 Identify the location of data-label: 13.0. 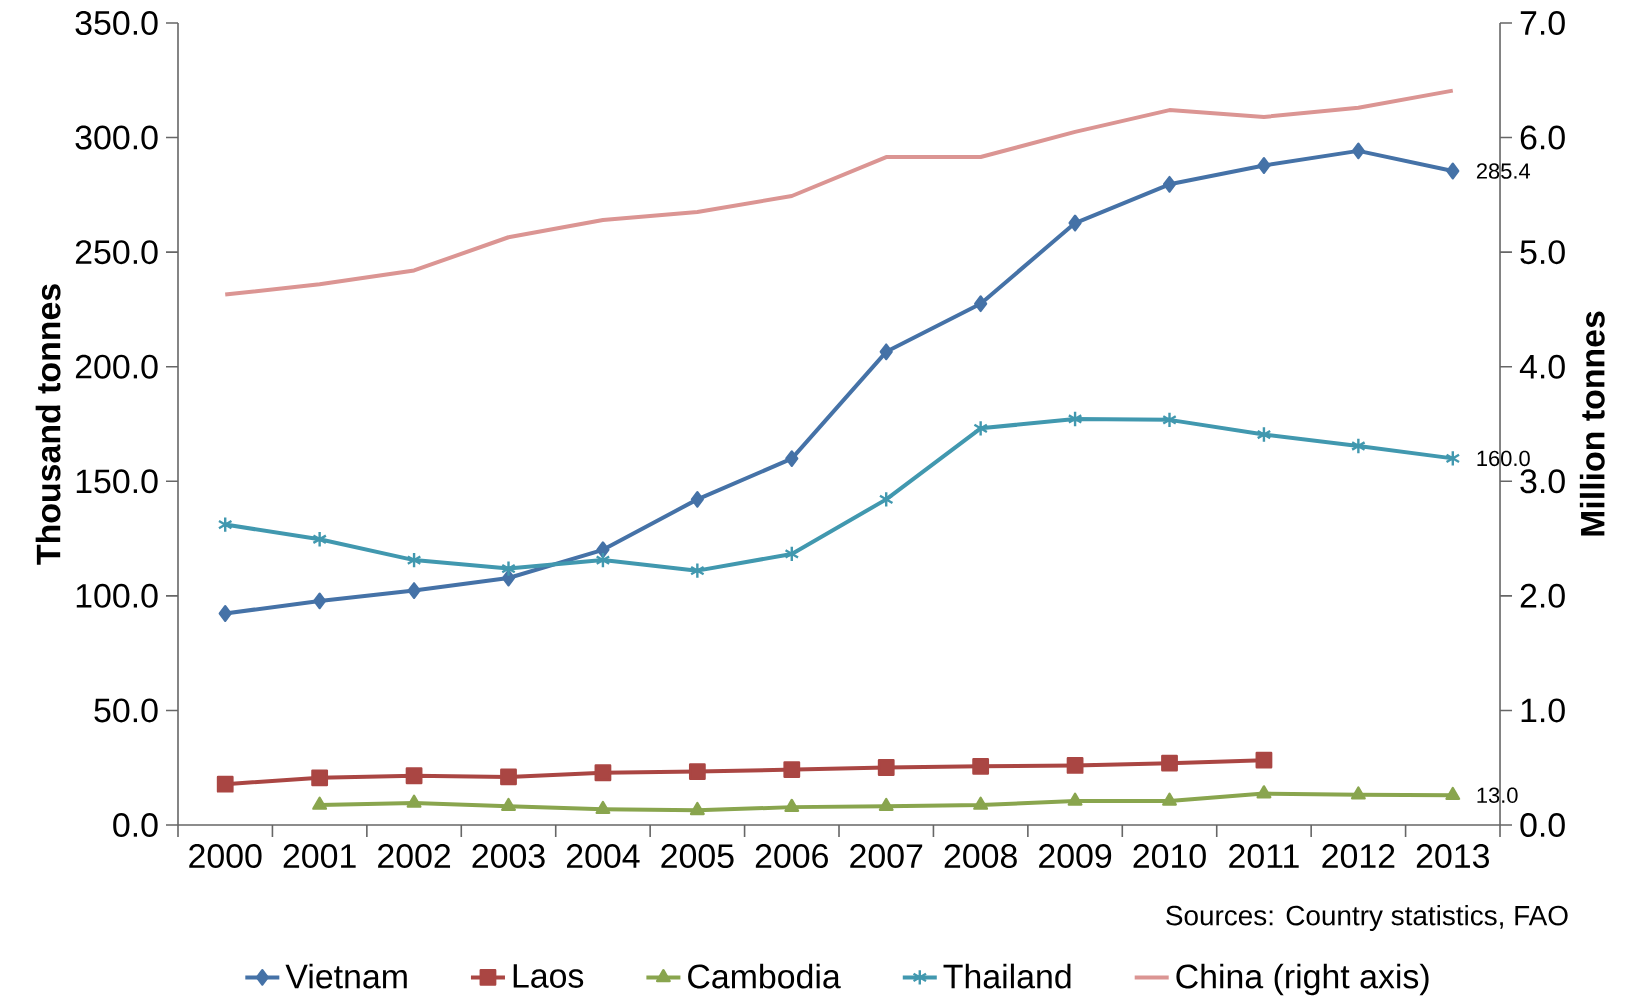
(1497, 795).